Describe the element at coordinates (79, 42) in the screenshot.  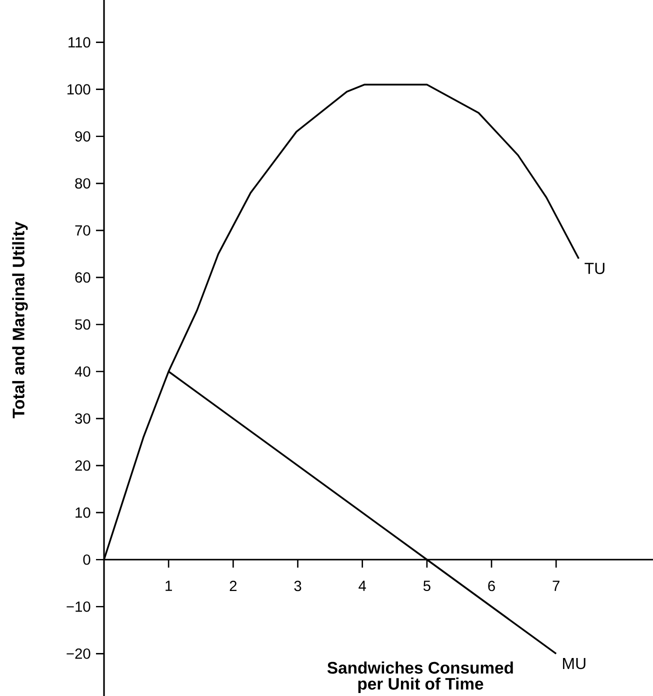
I see `y-tick-label: 110` at that location.